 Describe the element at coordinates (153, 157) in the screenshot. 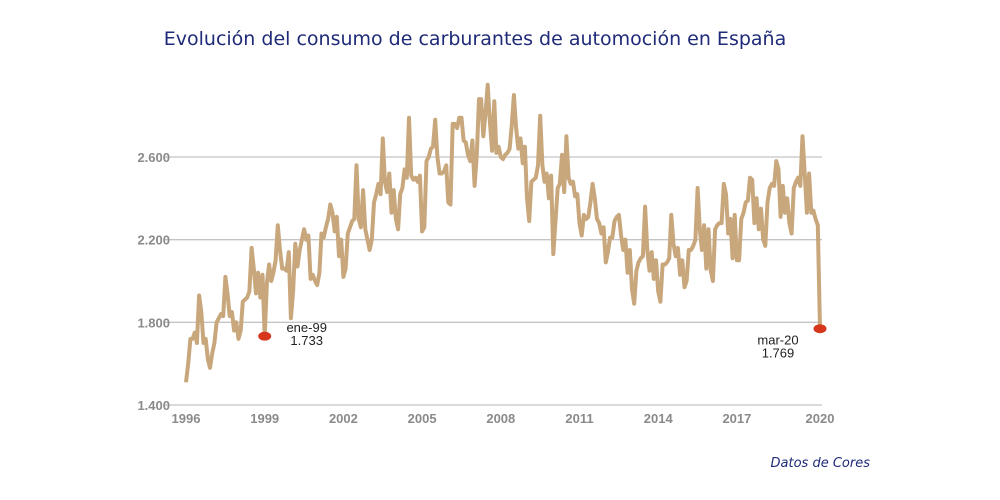

I see `y-tick-label: 2.600` at that location.